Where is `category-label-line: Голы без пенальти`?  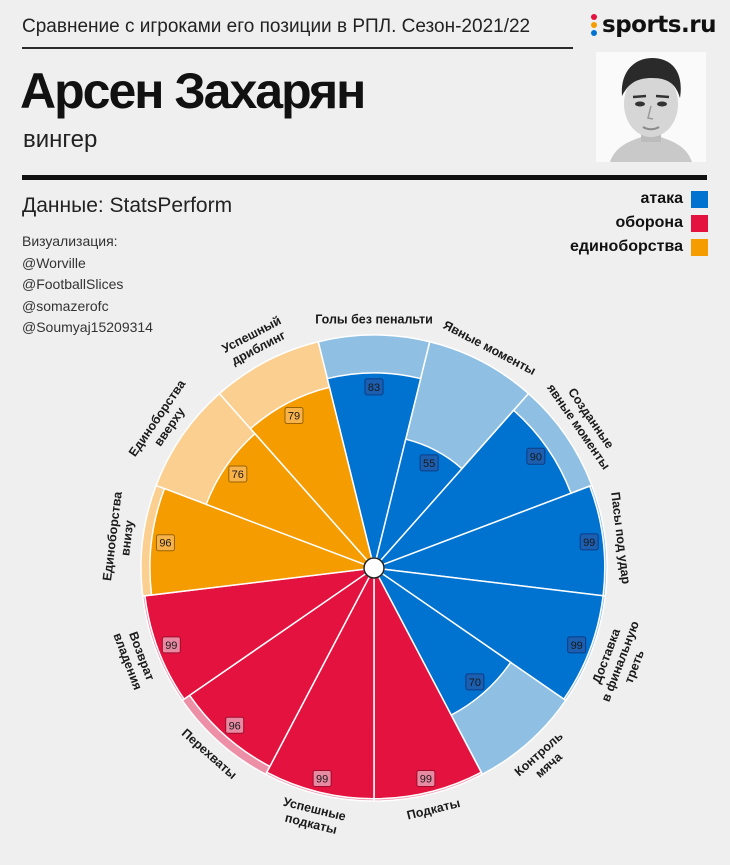
category-label-line: Голы без пенальти is located at coordinates (374, 319).